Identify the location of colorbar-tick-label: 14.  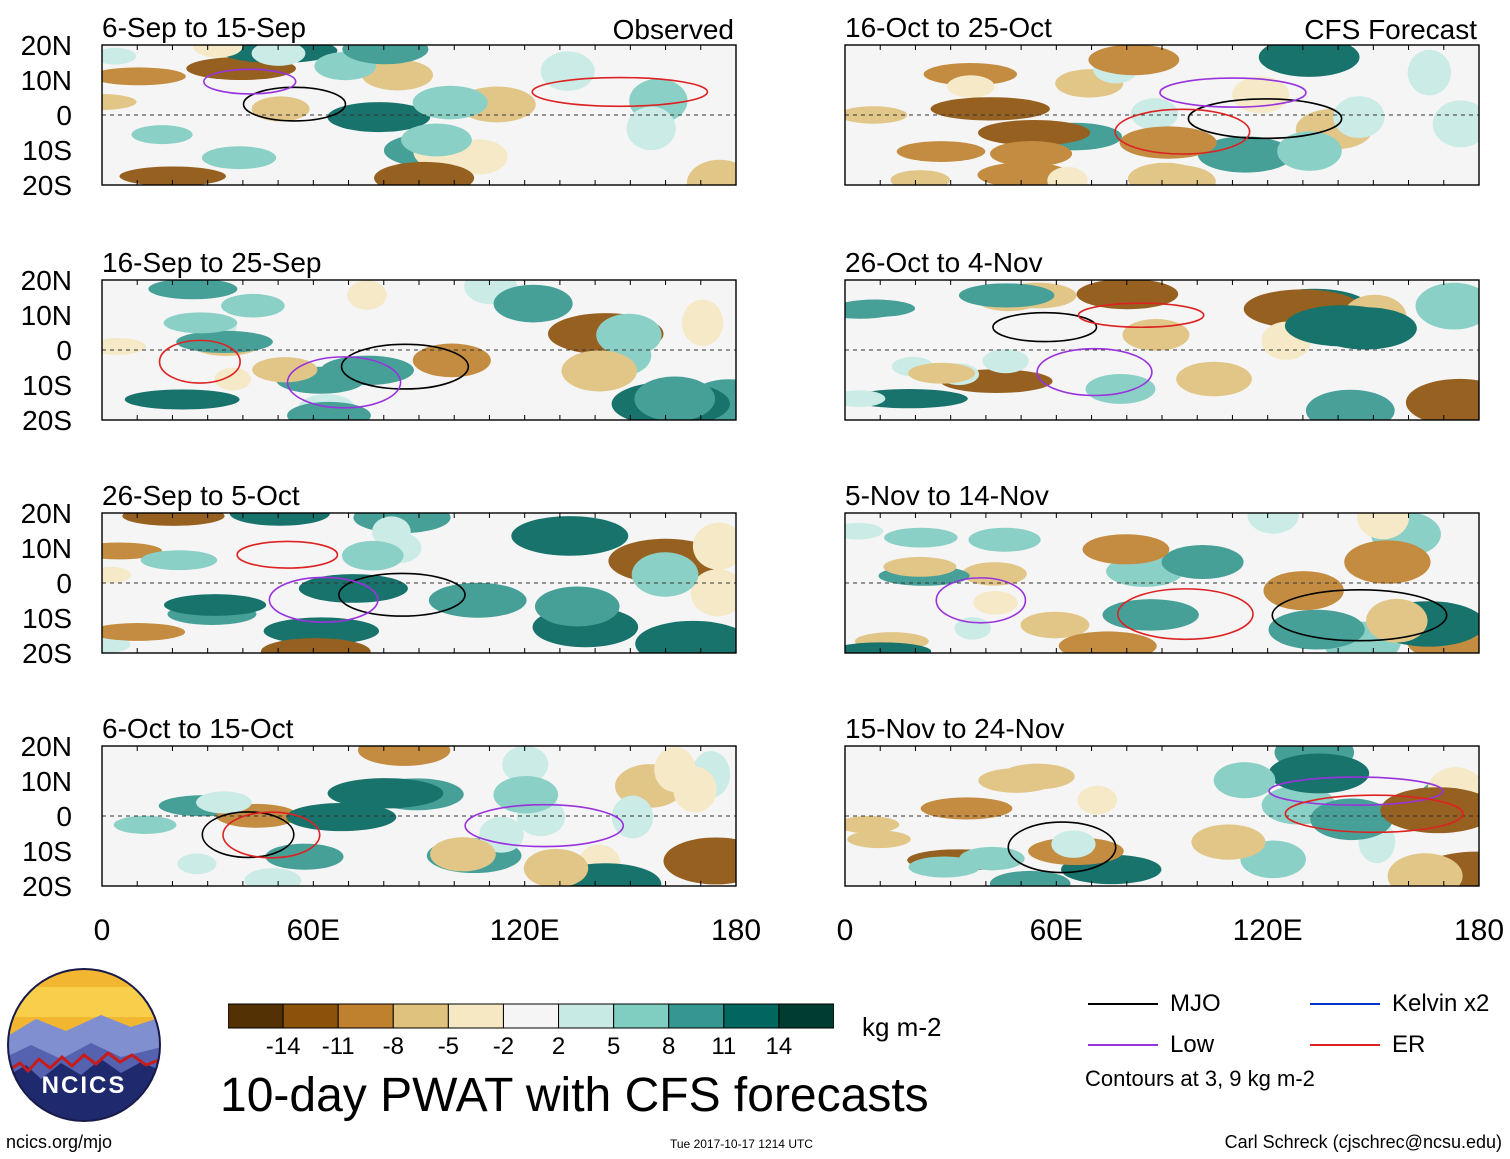
(779, 1046).